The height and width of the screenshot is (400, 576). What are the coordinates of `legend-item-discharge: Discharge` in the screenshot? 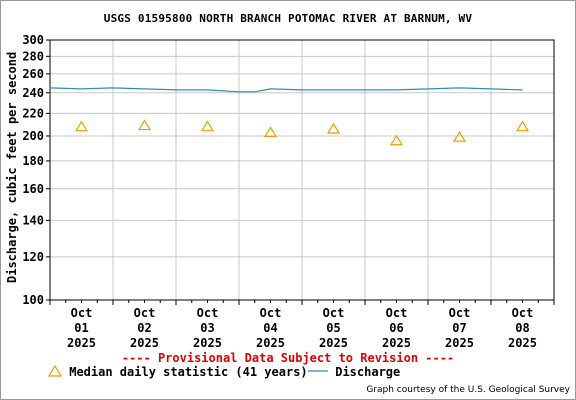 It's located at (354, 372).